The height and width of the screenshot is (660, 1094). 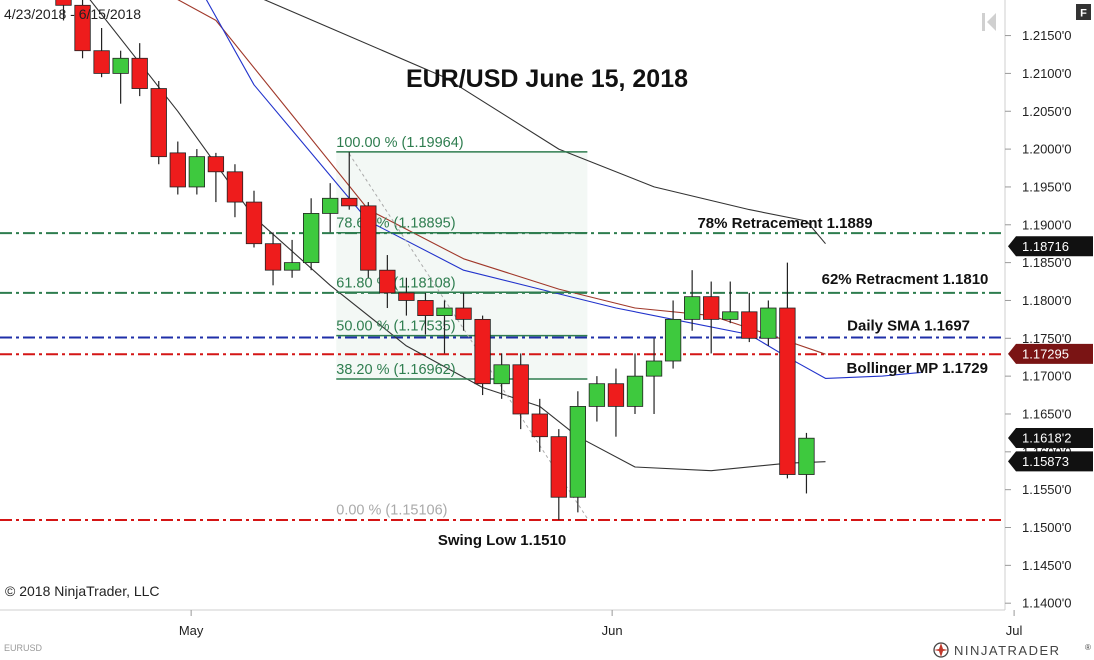 What do you see at coordinates (917, 368) in the screenshot?
I see `level-annotation-3: Bollinger MP 1.1729` at bounding box center [917, 368].